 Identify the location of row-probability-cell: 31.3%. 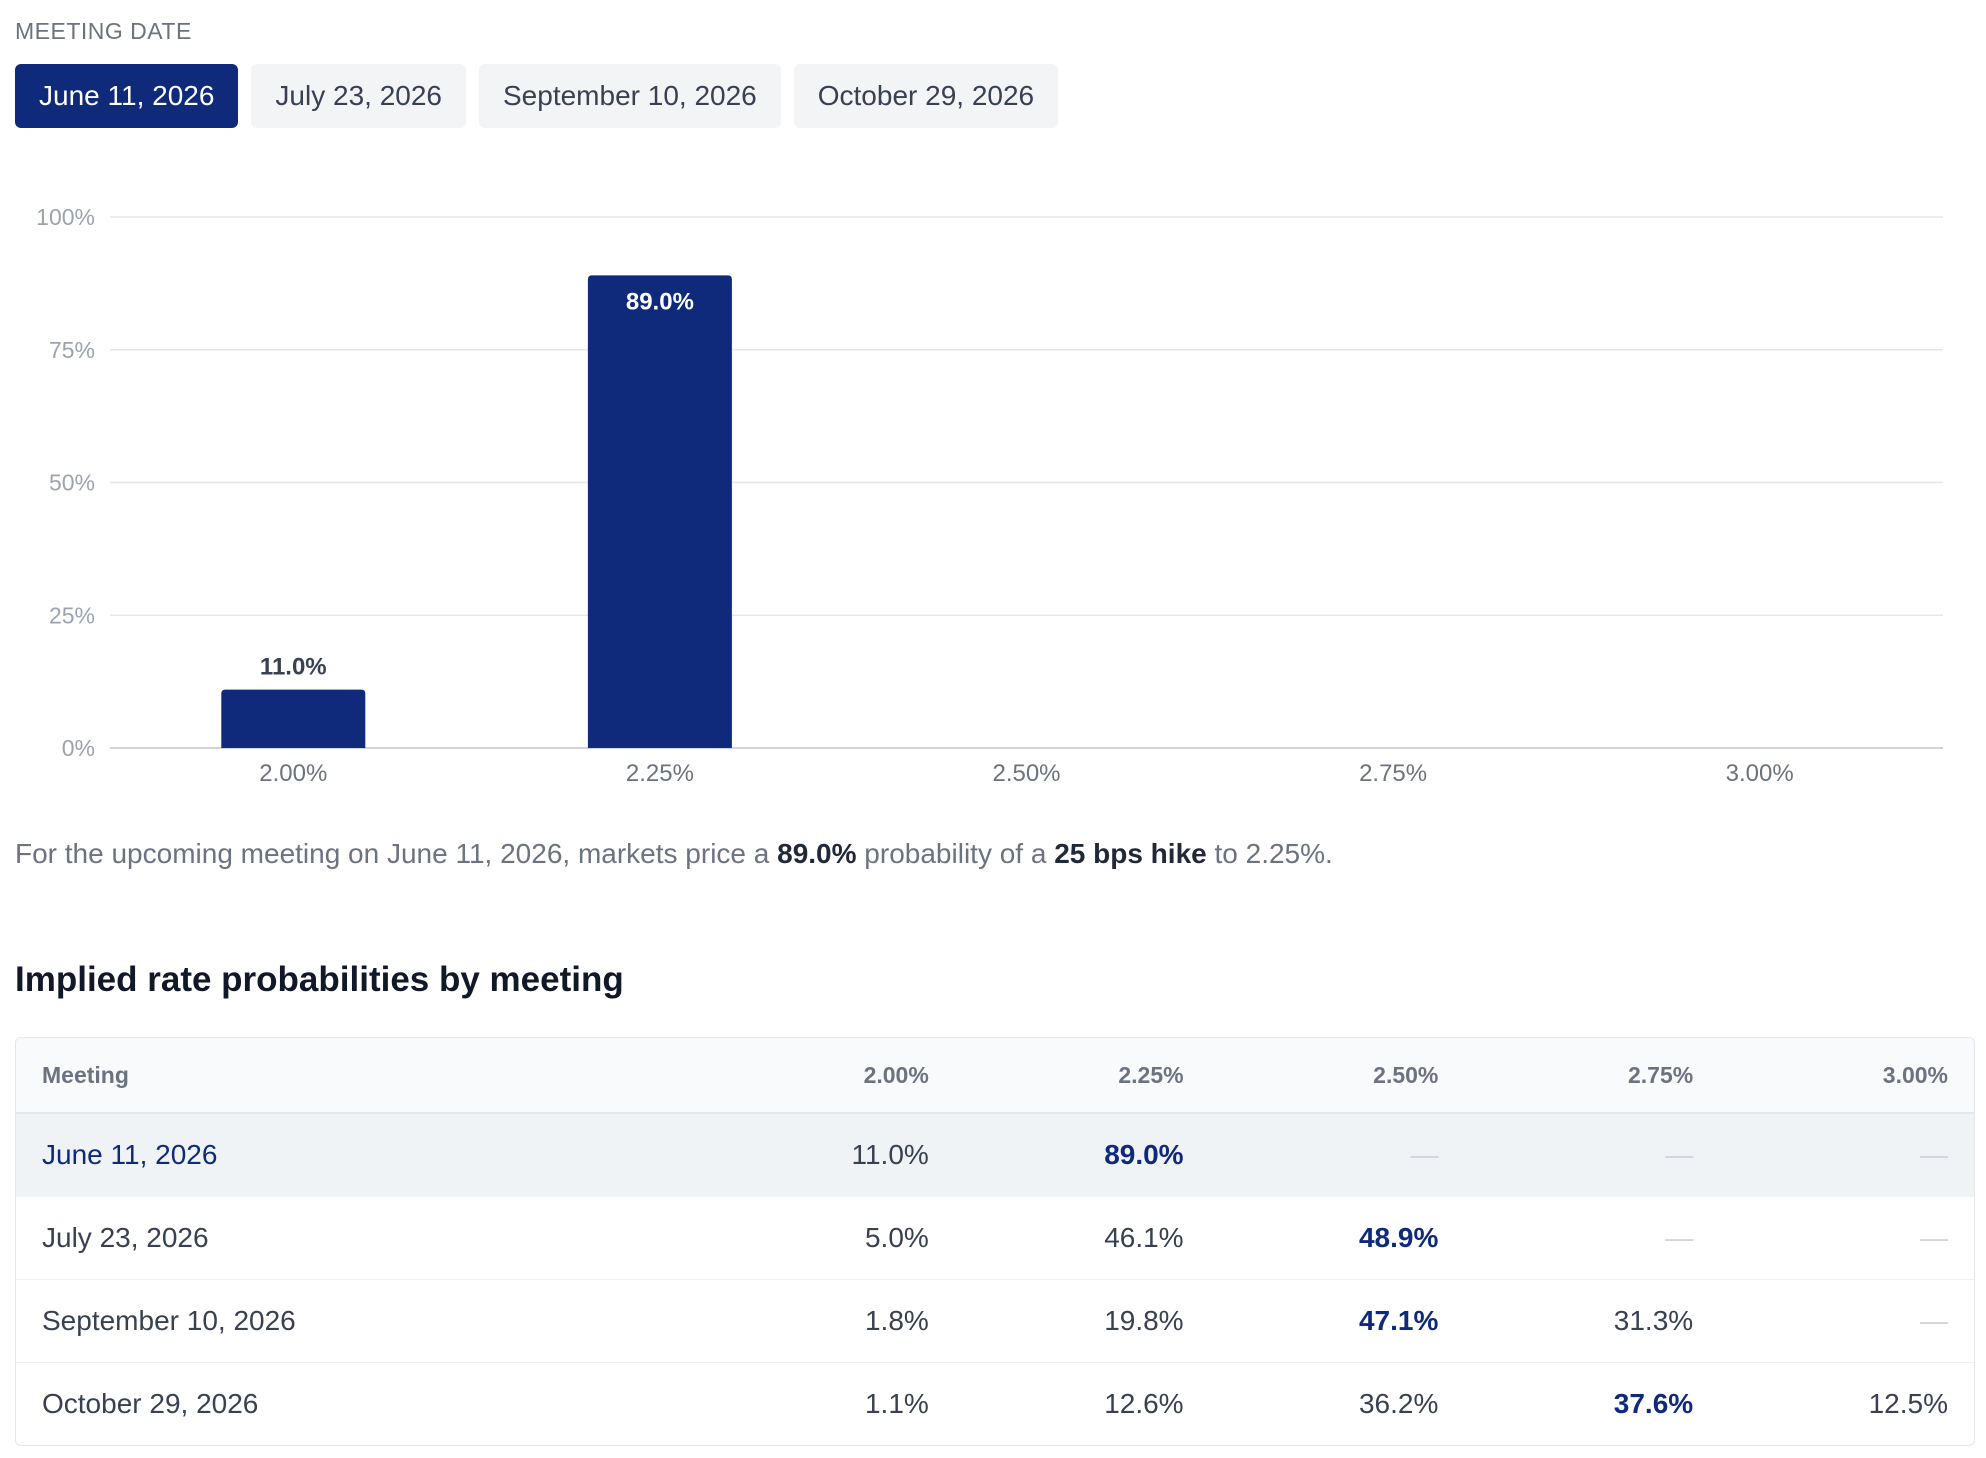
(1592, 1321).